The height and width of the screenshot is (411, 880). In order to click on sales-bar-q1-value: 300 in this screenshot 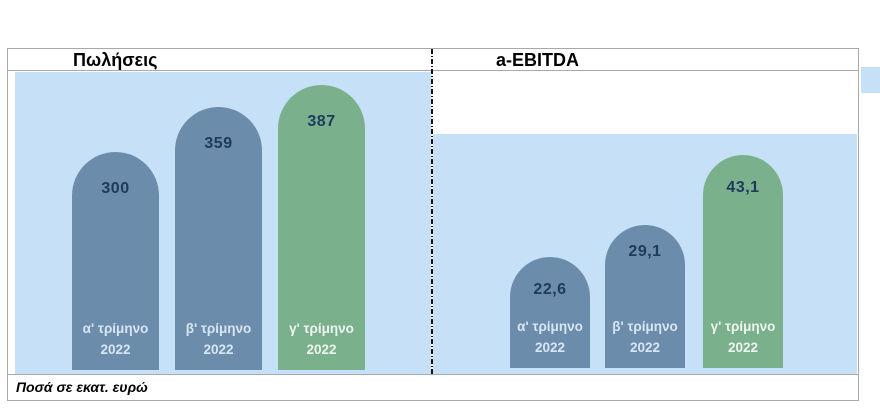, I will do `click(115, 188)`.